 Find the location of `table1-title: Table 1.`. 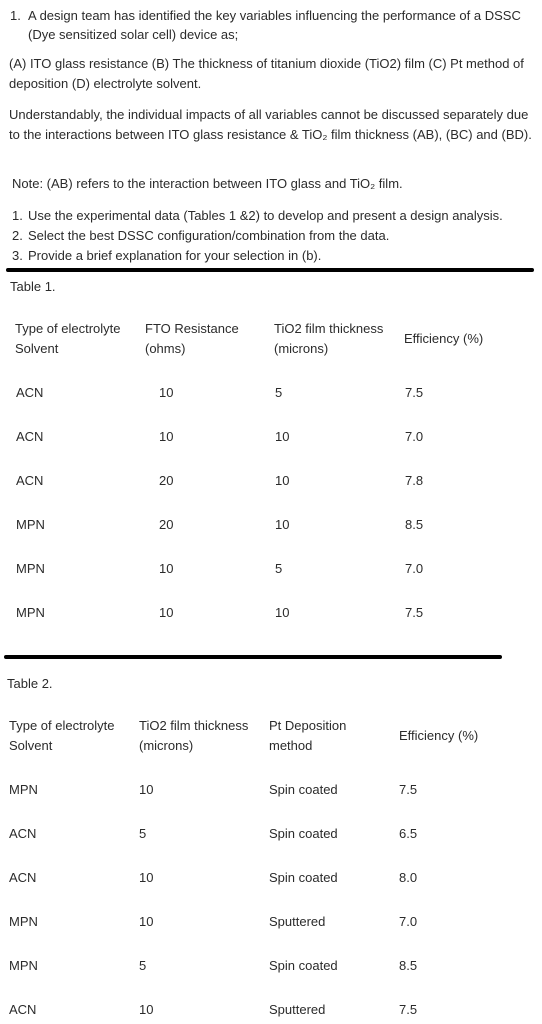

table1-title: Table 1. is located at coordinates (33, 286).